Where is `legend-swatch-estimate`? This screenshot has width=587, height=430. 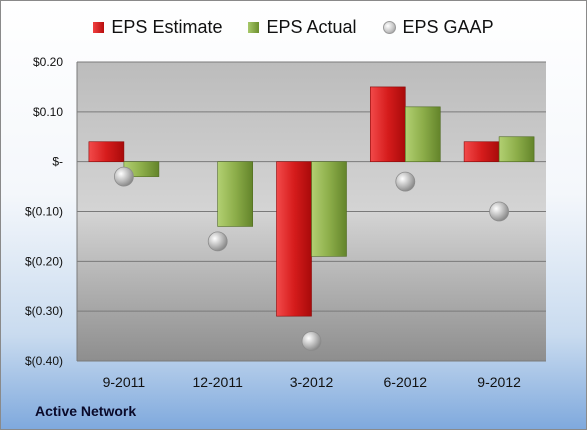 legend-swatch-estimate is located at coordinates (99, 27).